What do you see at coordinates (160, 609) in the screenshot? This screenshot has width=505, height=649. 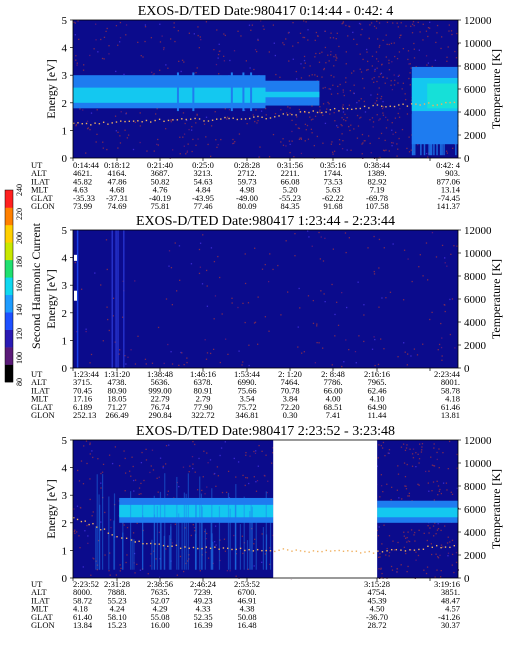 I see `ephemeris-value: 4.29` at bounding box center [160, 609].